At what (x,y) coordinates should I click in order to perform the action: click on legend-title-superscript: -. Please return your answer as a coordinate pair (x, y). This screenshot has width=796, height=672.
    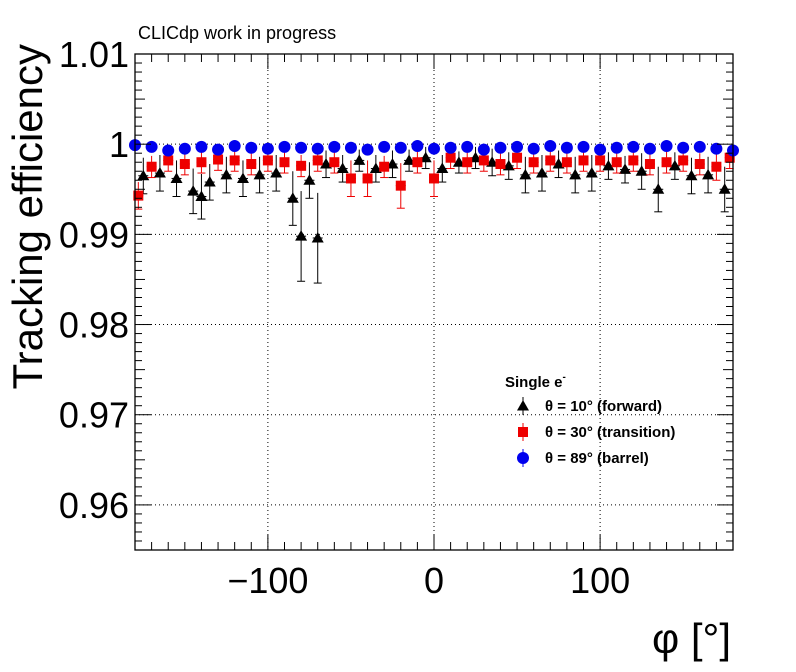
    Looking at the image, I should click on (564, 377).